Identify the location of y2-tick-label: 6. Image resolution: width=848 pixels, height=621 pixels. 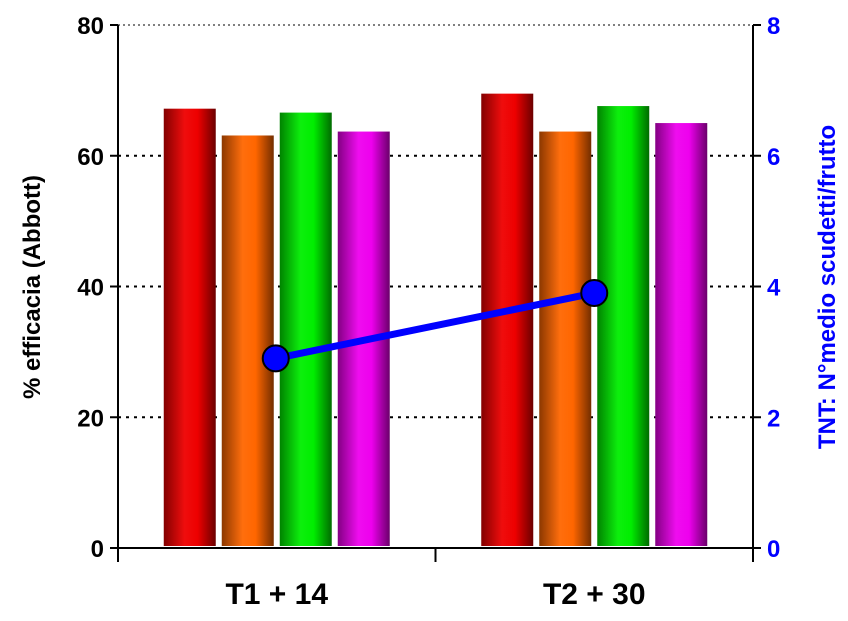
(773, 157).